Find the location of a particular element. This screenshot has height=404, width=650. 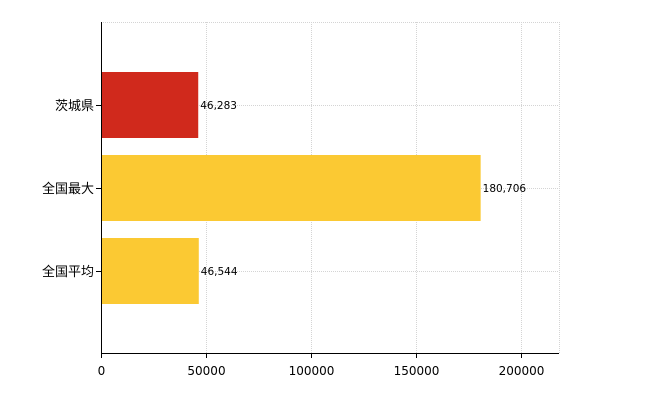

bar-value-label: 180,706 is located at coordinates (505, 189).